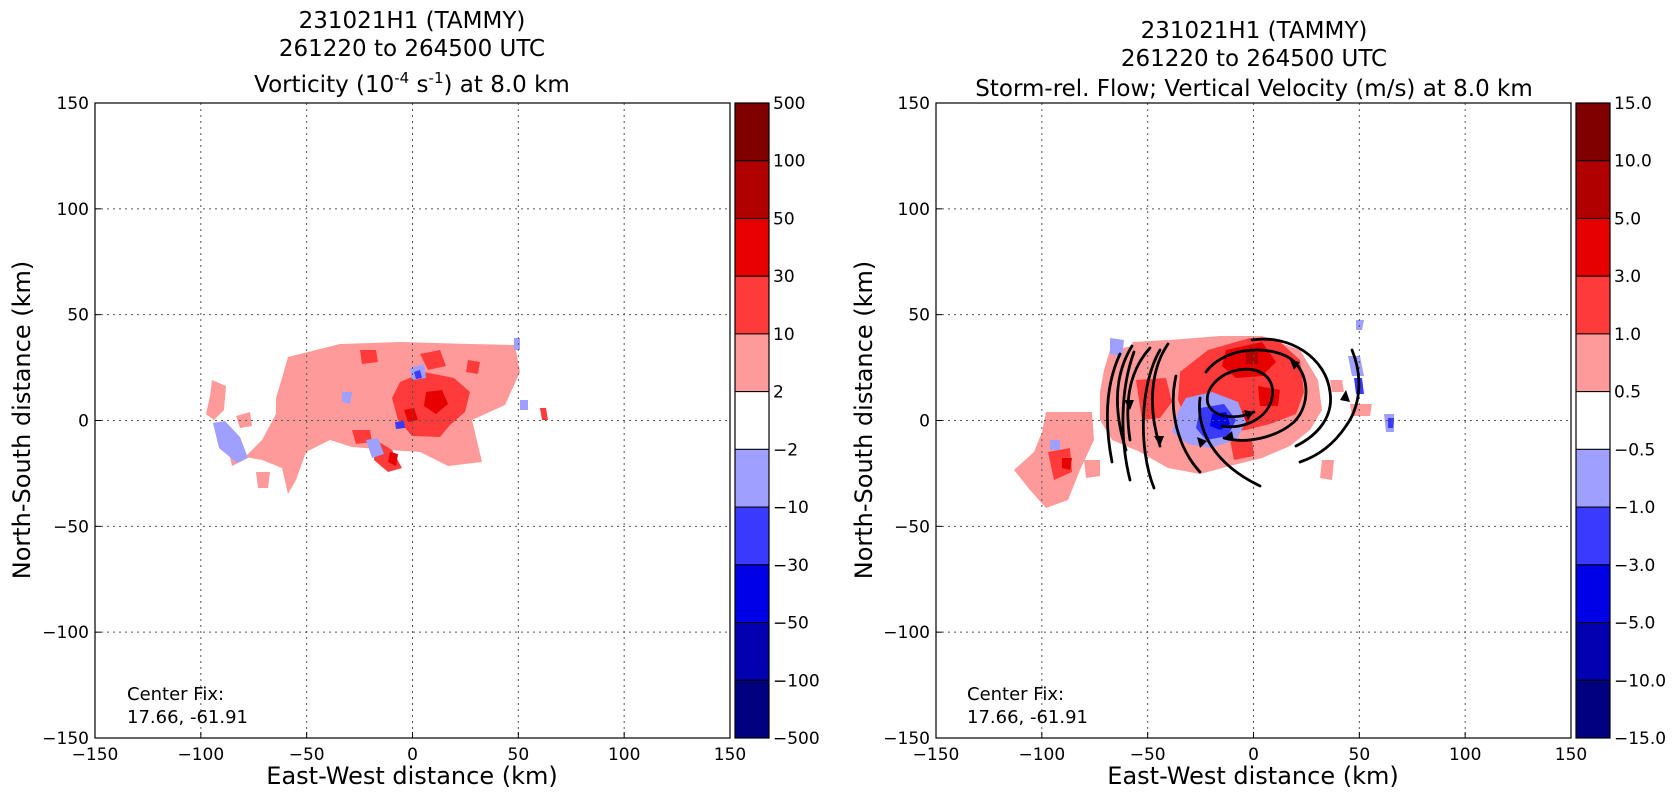 The height and width of the screenshot is (797, 1677). I want to click on velocity-colorbar-label: −10.0, so click(1640, 681).